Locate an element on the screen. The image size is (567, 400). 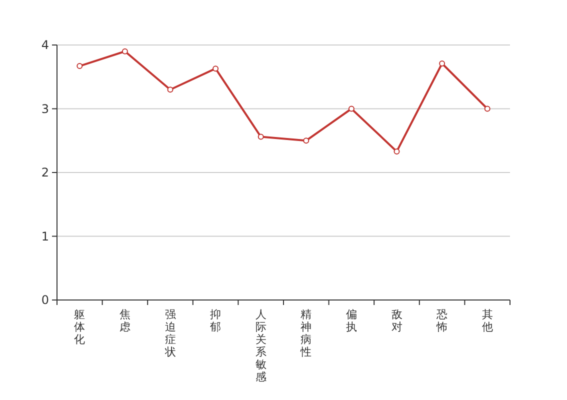
x-tick-label: 人际关系敏感 is located at coordinates (260, 346).